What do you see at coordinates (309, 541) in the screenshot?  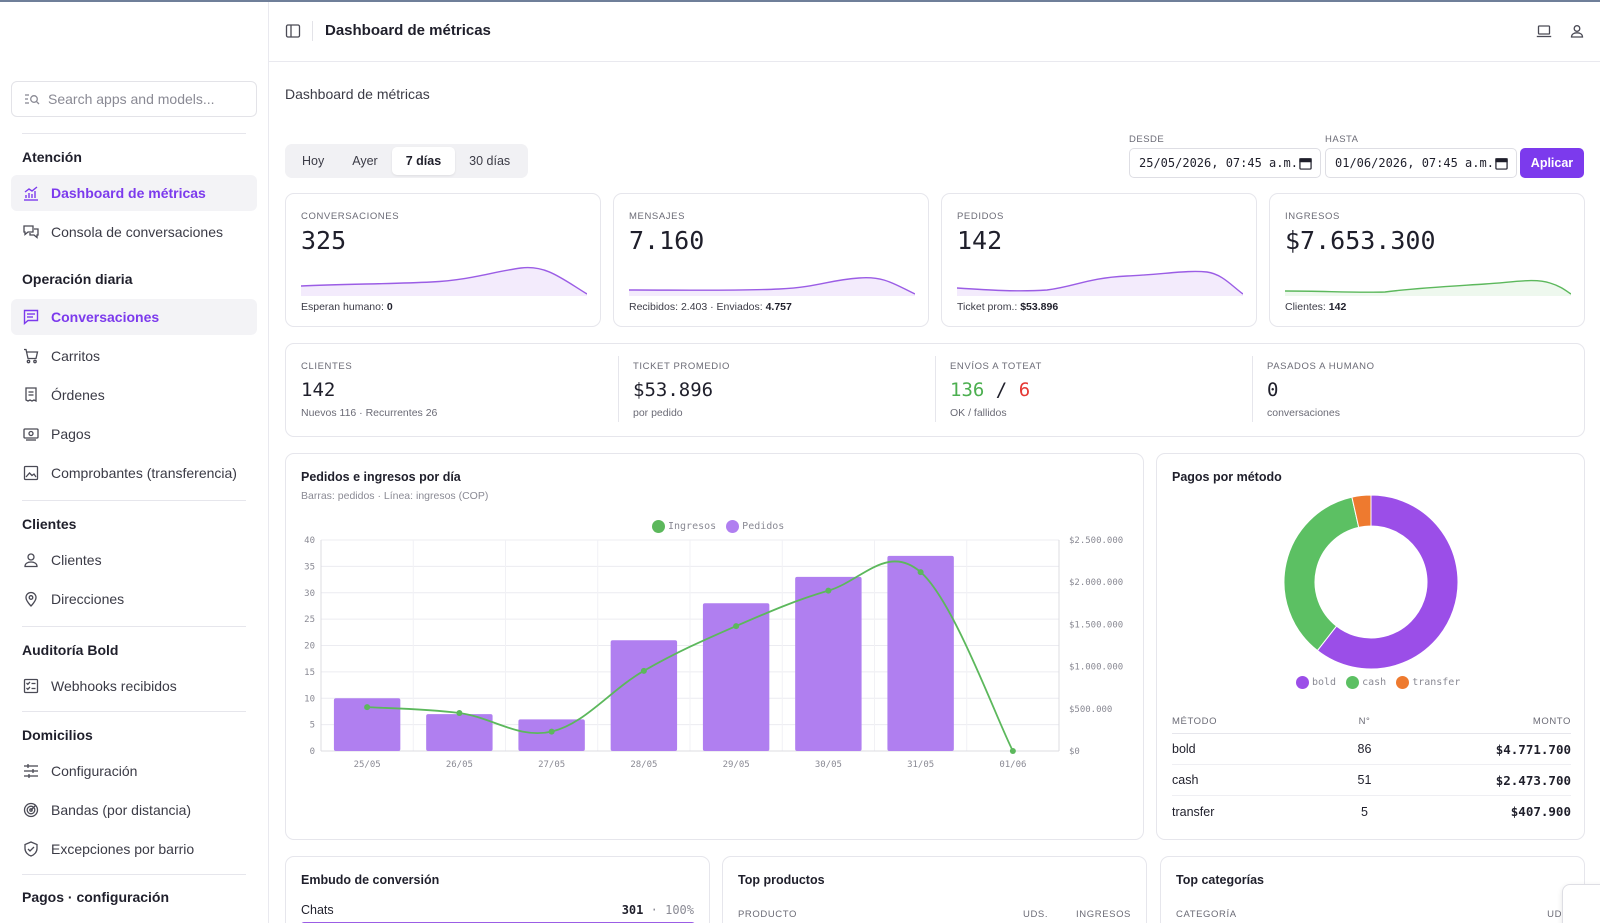 I see `y-tick-label: 40` at bounding box center [309, 541].